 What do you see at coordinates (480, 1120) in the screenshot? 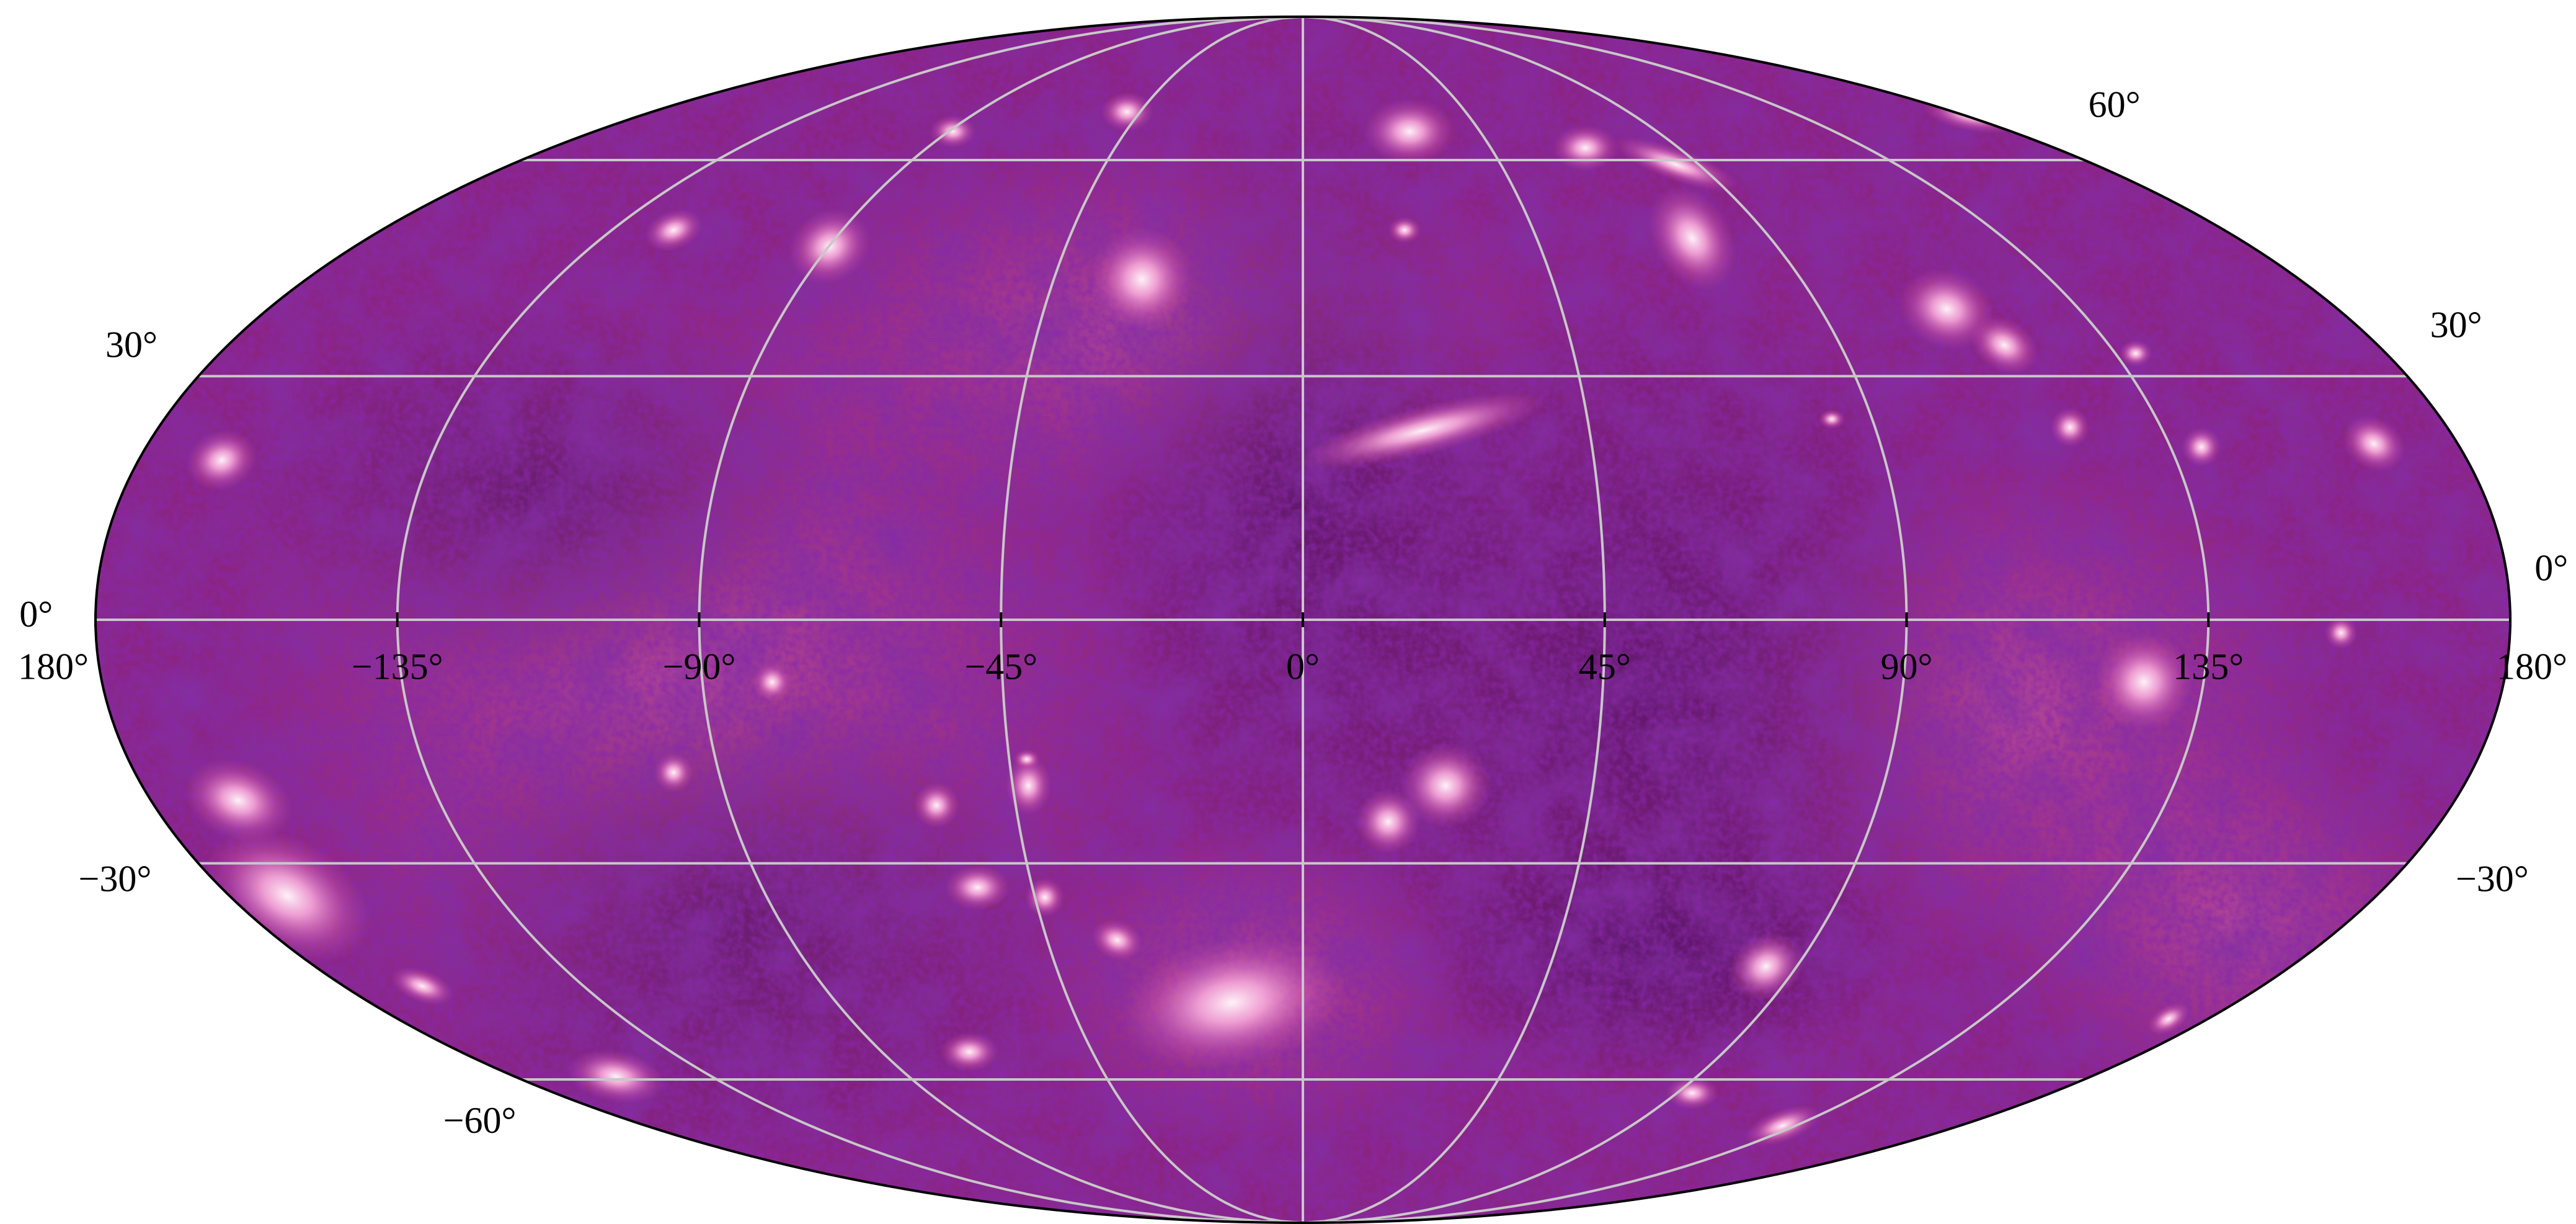
I see `y-tick-label: −60°` at bounding box center [480, 1120].